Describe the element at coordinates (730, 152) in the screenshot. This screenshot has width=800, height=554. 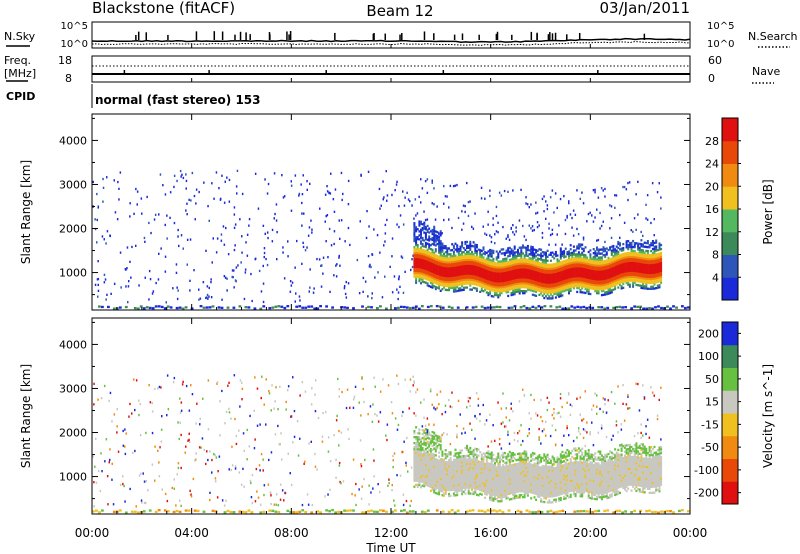
I see `colorbar-swatch` at that location.